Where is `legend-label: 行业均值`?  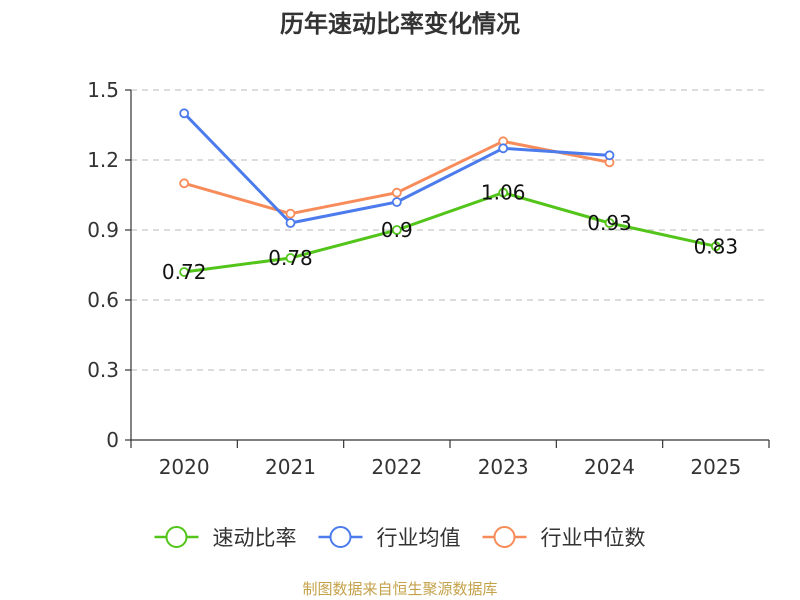 legend-label: 行业均值 is located at coordinates (419, 538).